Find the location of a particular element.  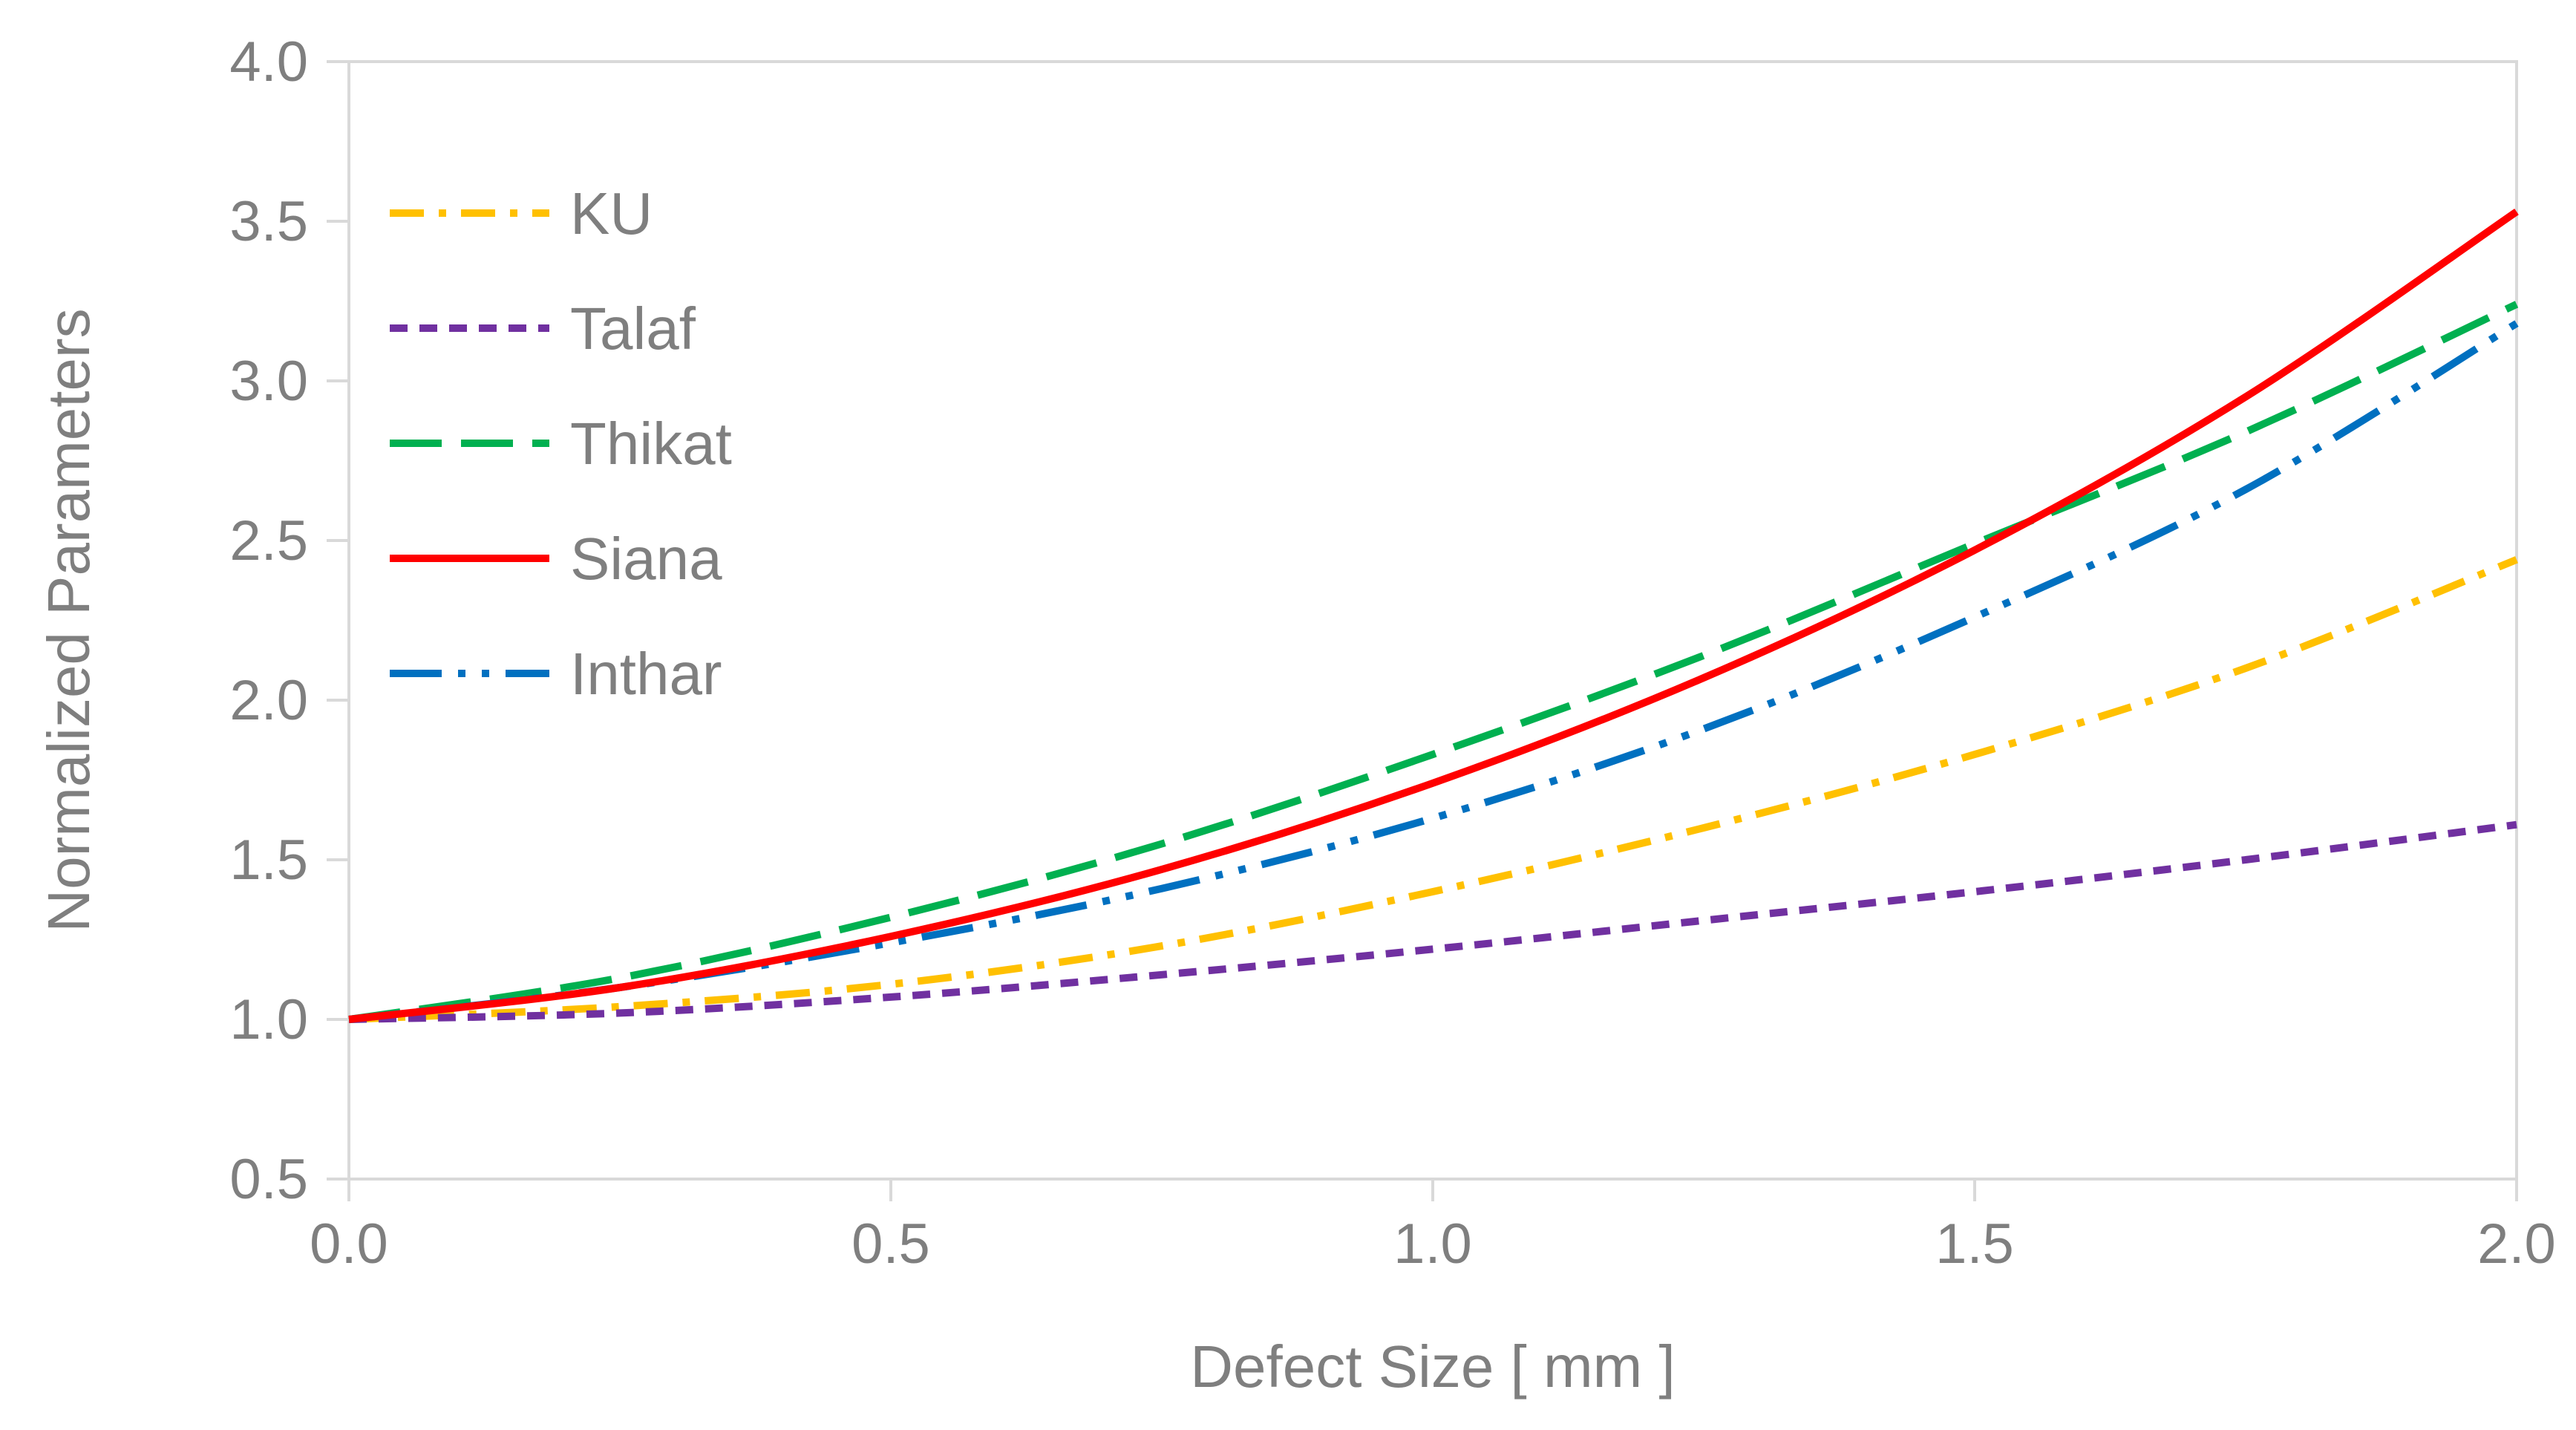

y-tick-label: 1.5 is located at coordinates (268, 861).